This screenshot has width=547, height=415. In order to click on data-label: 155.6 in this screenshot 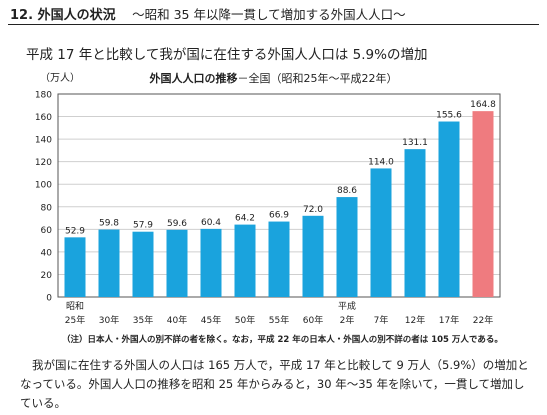, I will do `click(449, 116)`.